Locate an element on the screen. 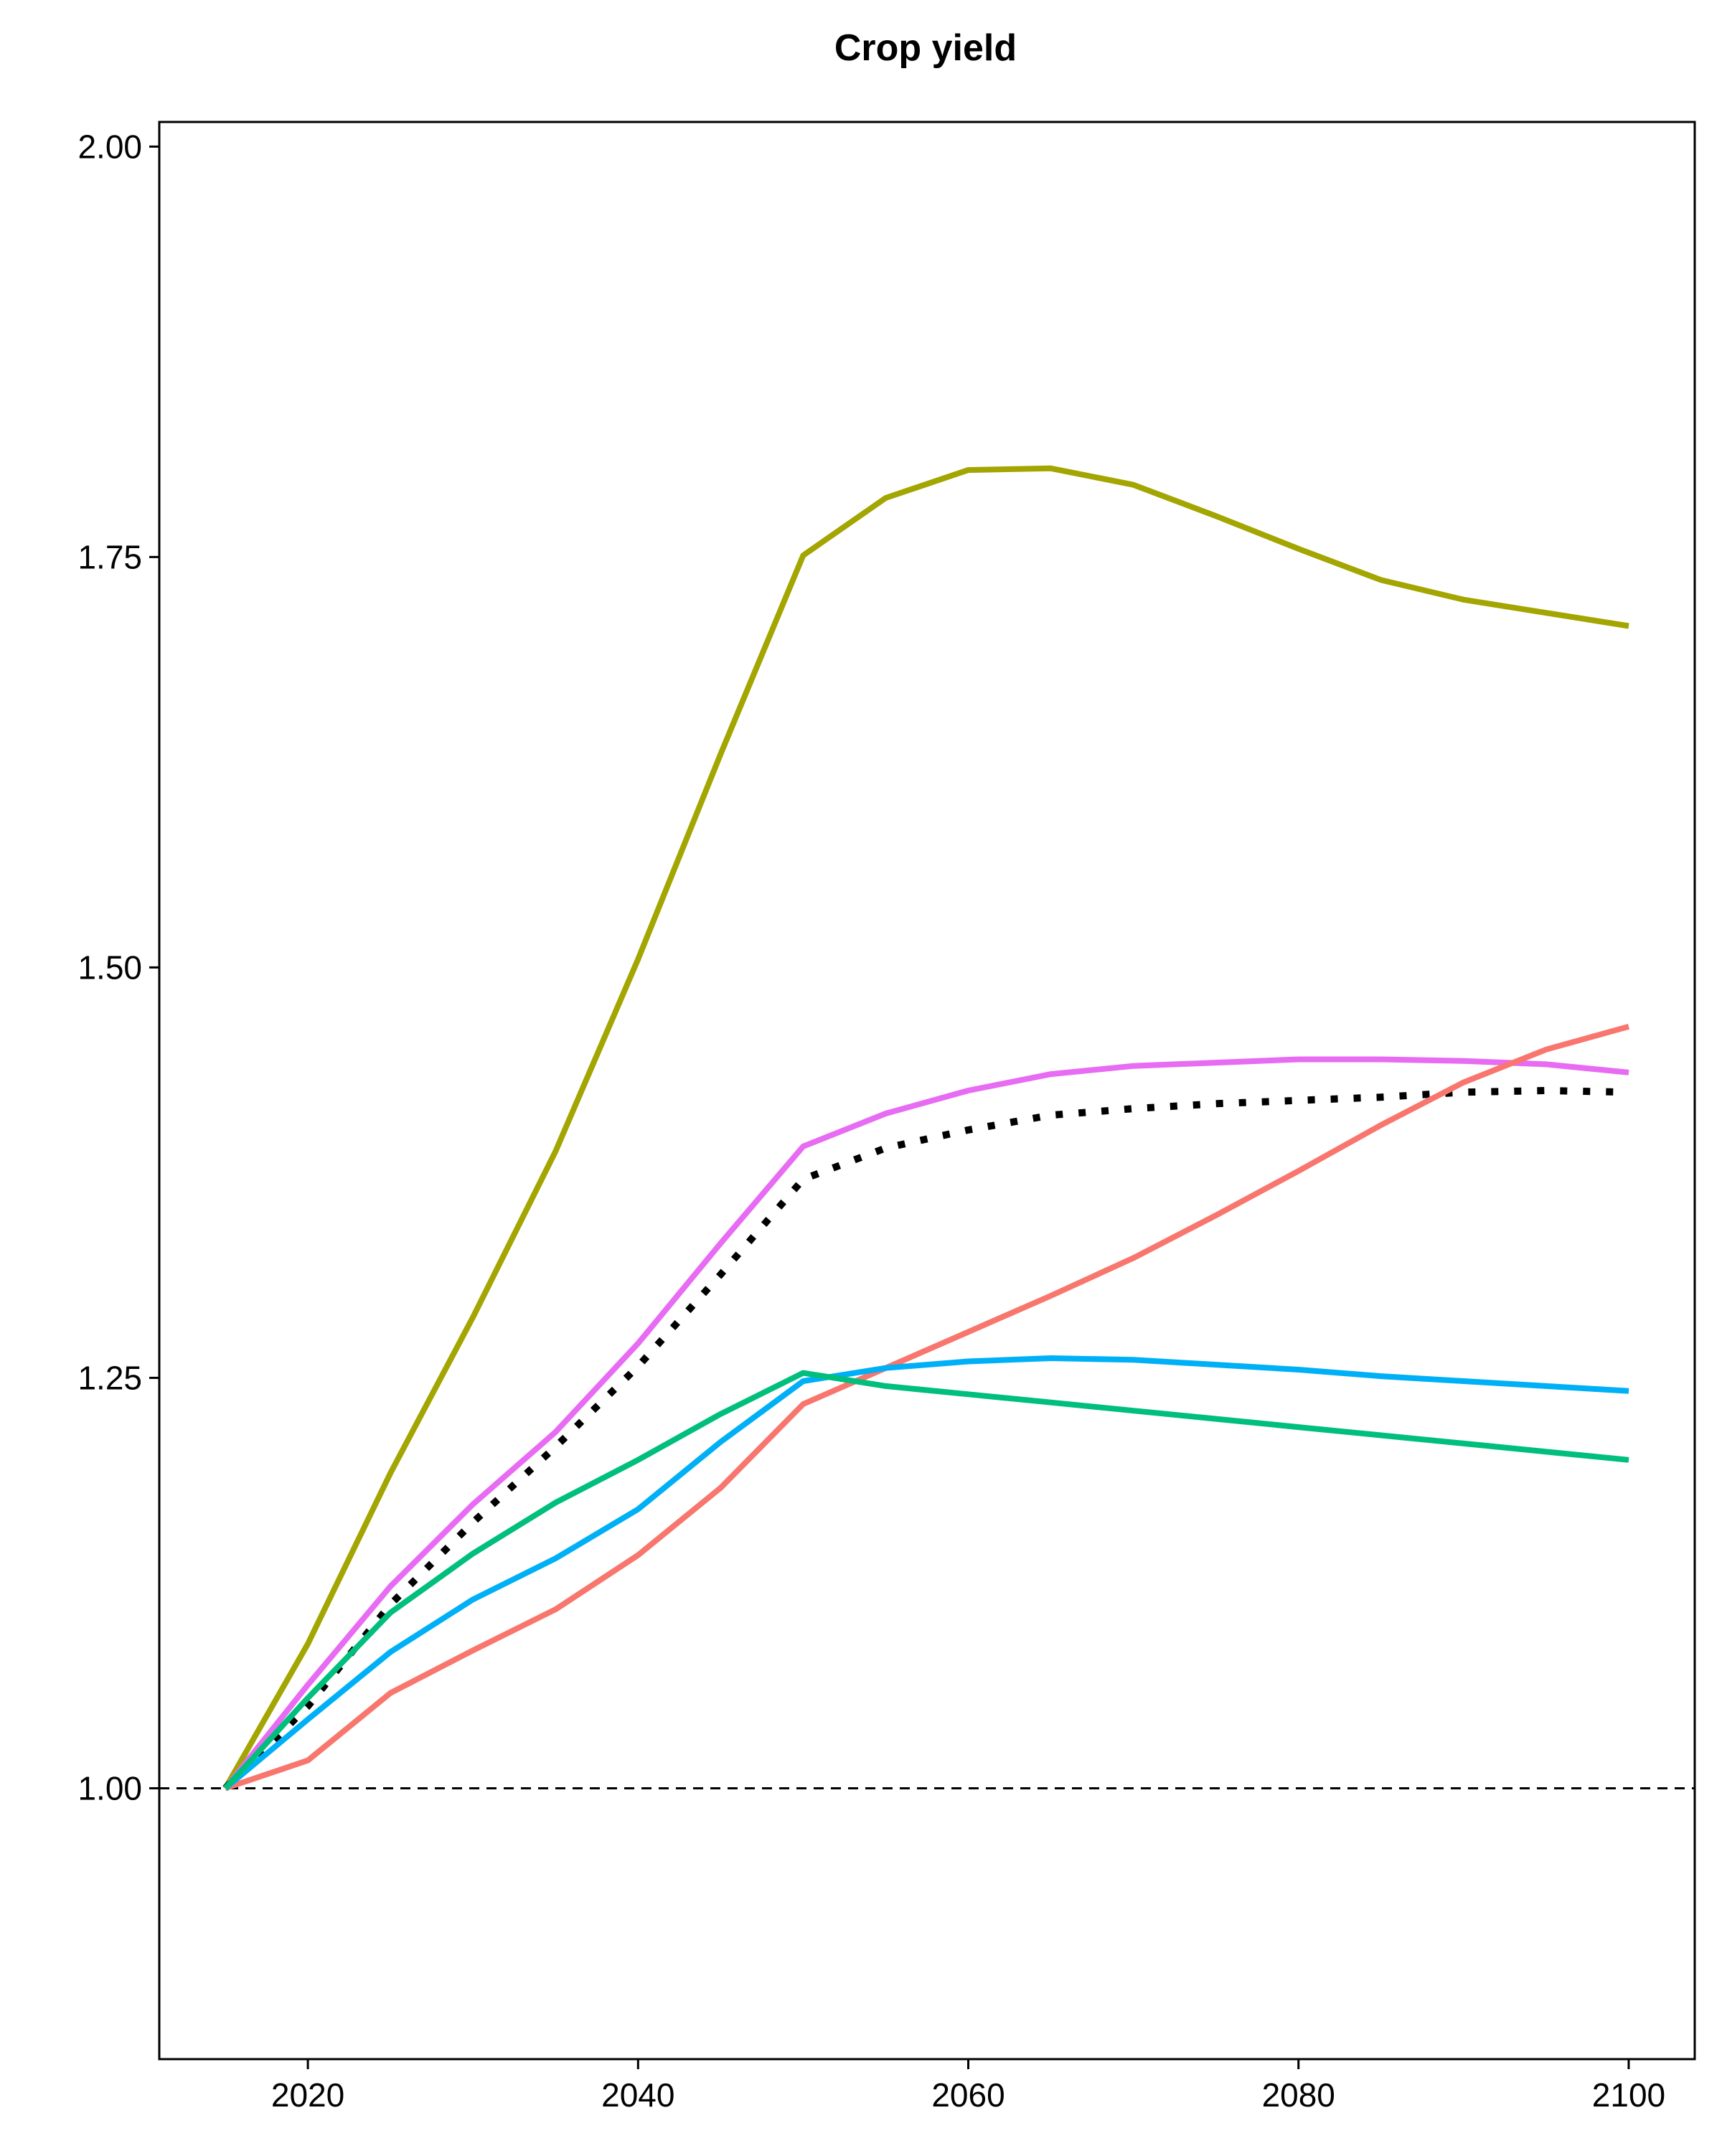 This screenshot has height=2156, width=1722. x-tick-label: 2040 is located at coordinates (638, 2095).